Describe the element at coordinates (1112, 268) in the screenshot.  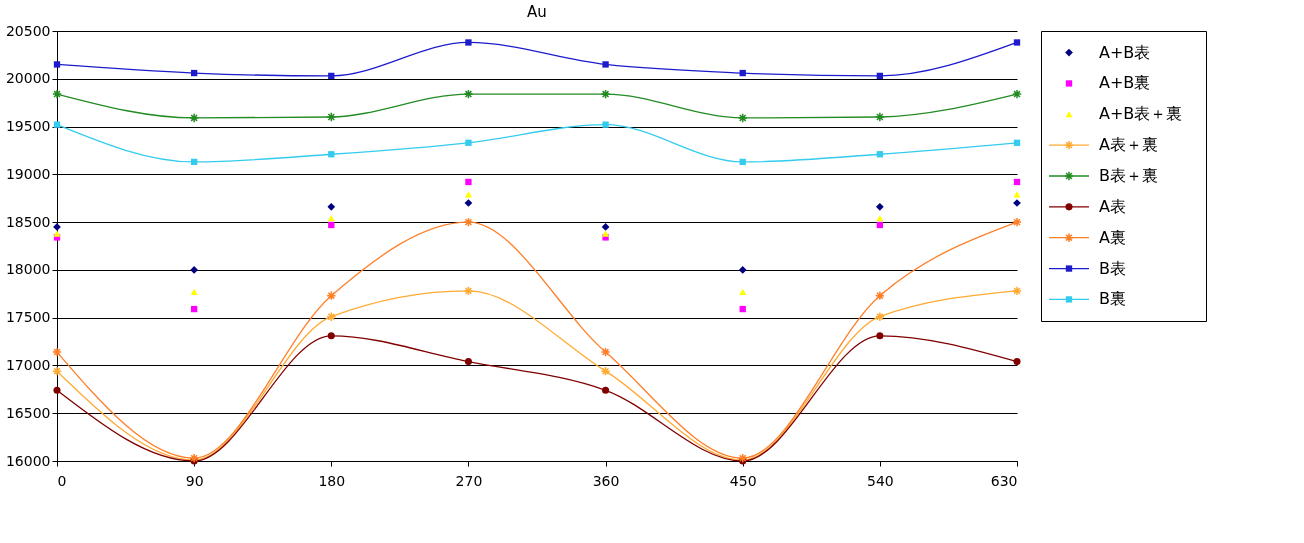
I see `legend-label: B表` at that location.